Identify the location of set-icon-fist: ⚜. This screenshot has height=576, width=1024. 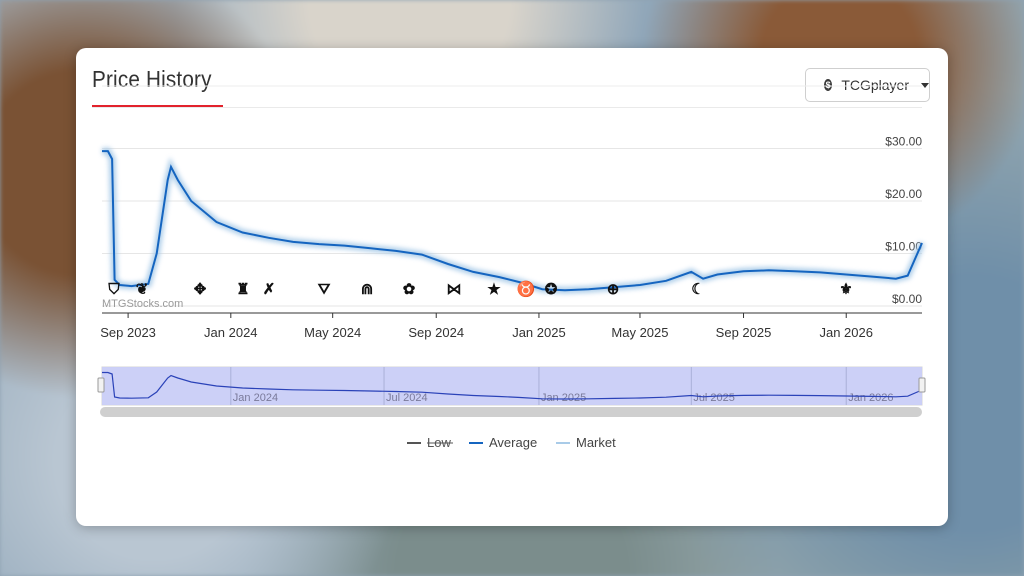
(845, 289).